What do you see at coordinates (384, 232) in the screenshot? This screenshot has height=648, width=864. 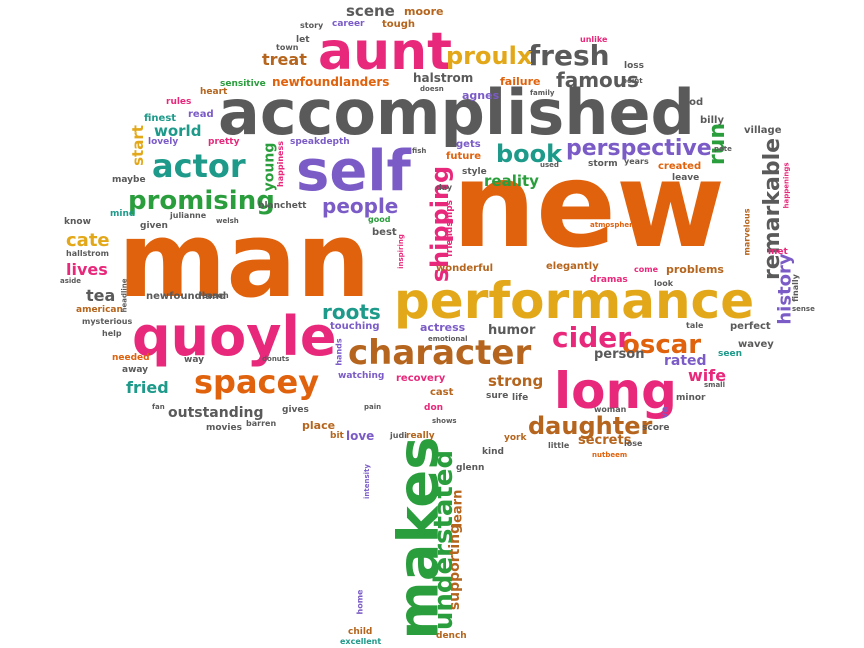 I see `word-best: best` at bounding box center [384, 232].